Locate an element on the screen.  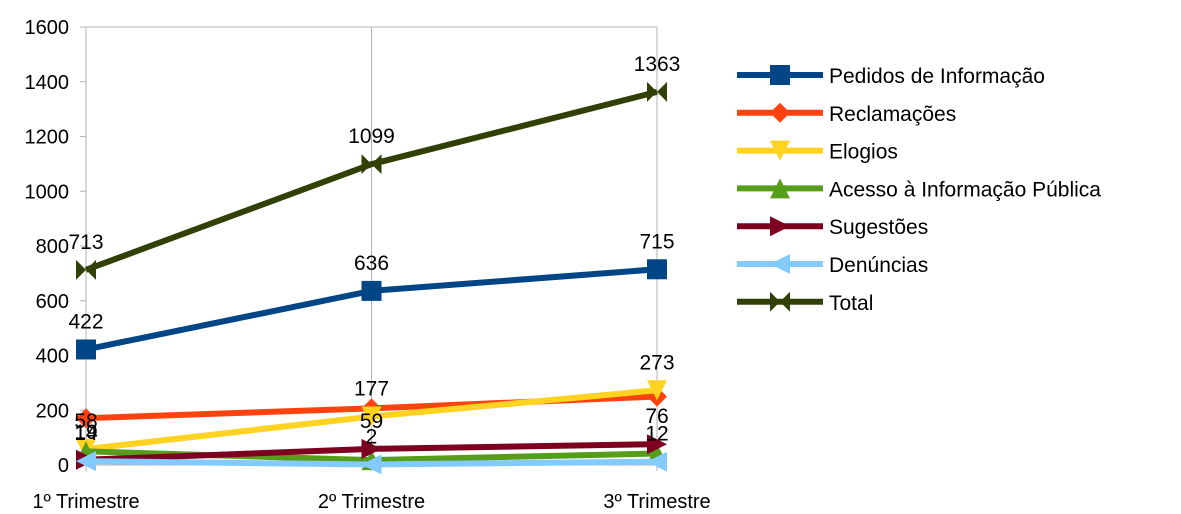
series-denuncias is located at coordinates (371, 463).